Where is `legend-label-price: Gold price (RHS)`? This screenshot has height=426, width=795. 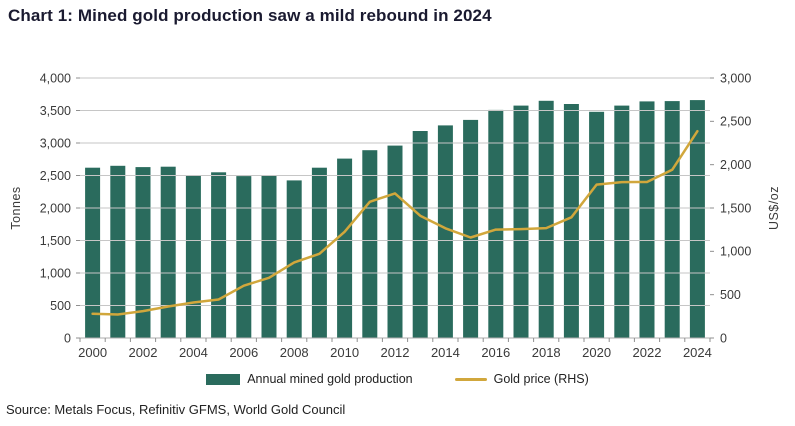
legend-label-price: Gold price (RHS) is located at coordinates (541, 379).